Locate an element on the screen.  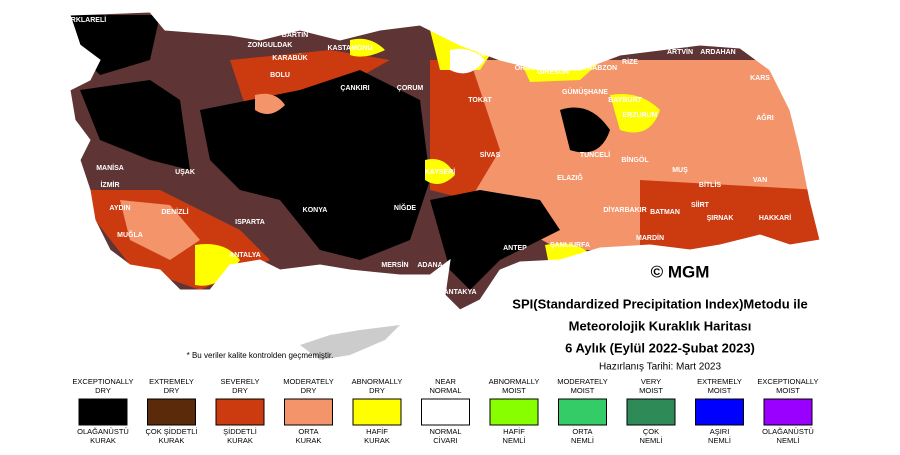
city-label: DENİZLİ is located at coordinates (174, 212).